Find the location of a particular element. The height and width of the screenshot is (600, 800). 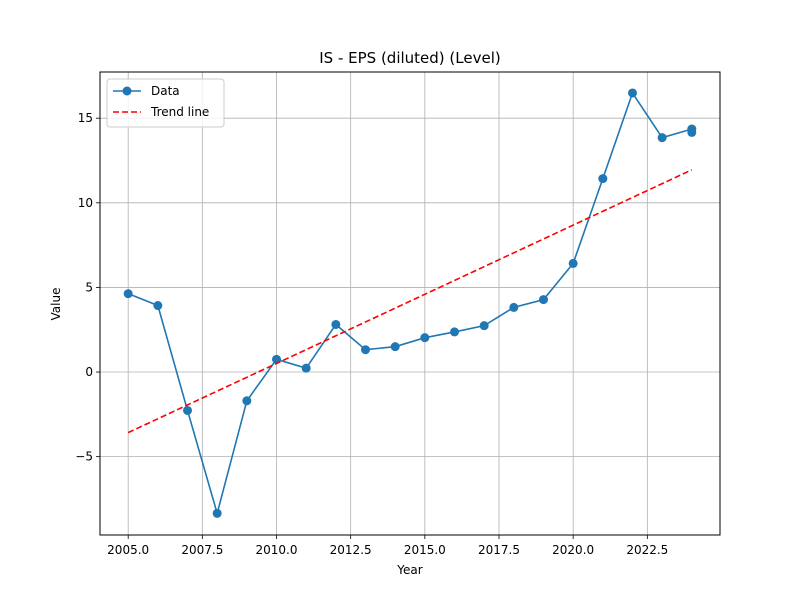

chart-title: IS - EPS (diluted) (Level) is located at coordinates (409, 58).